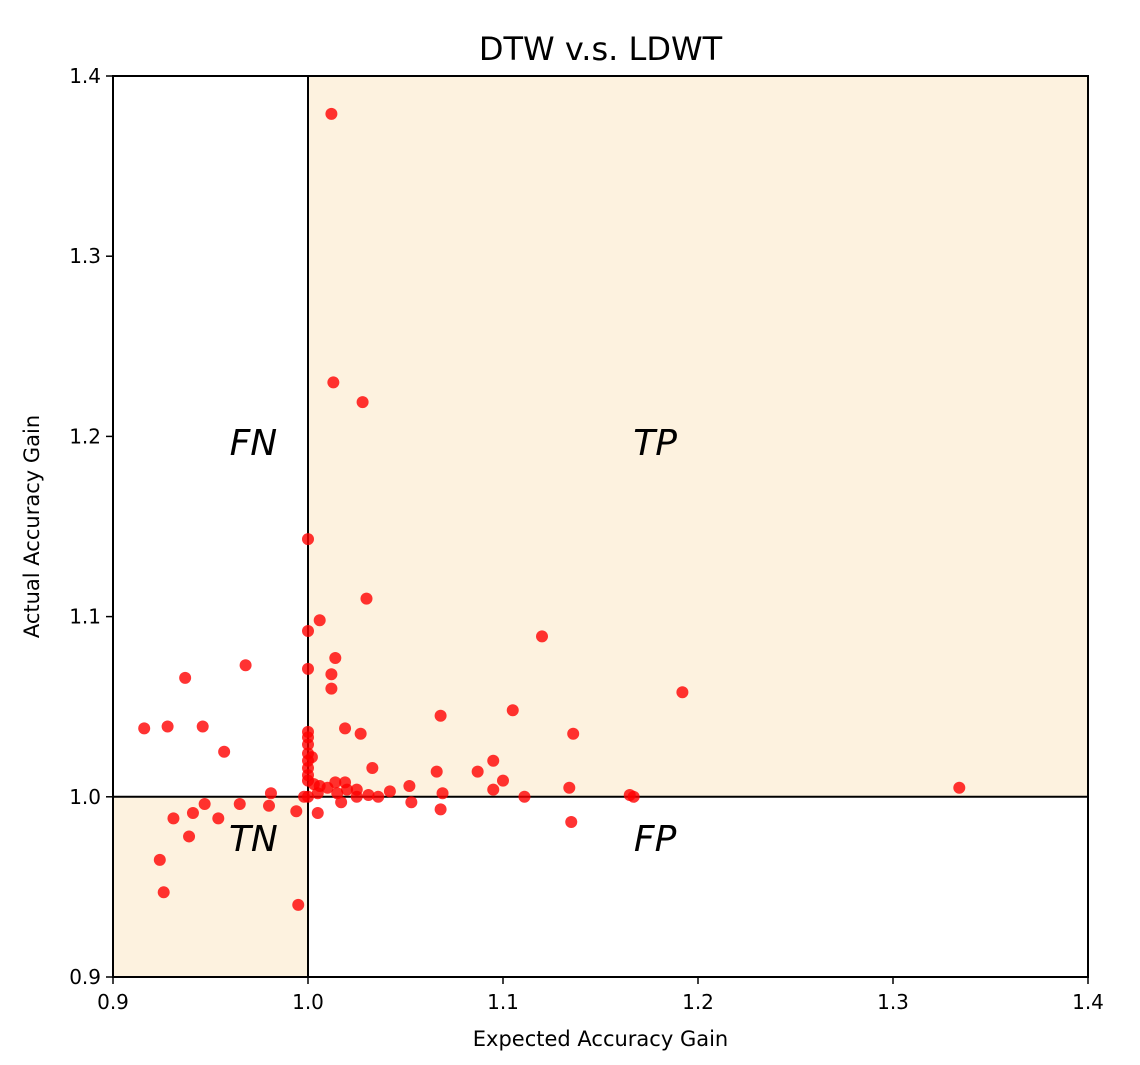 The height and width of the screenshot is (1065, 1140). I want to click on quadrant-label-tp: TP, so click(655, 443).